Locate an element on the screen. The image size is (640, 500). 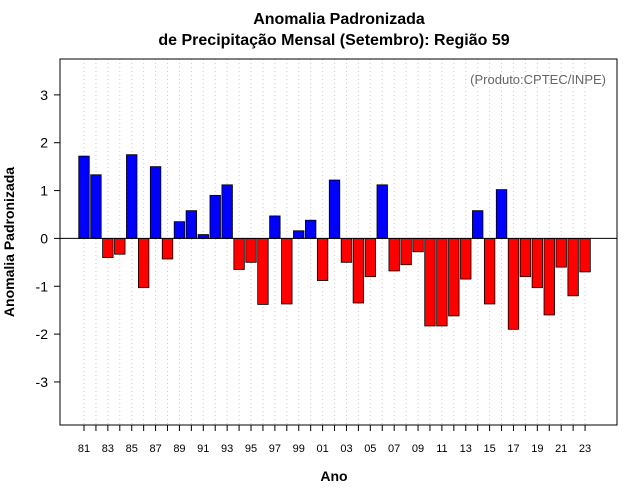
ytick-label-2: 2 is located at coordinates (44, 143).